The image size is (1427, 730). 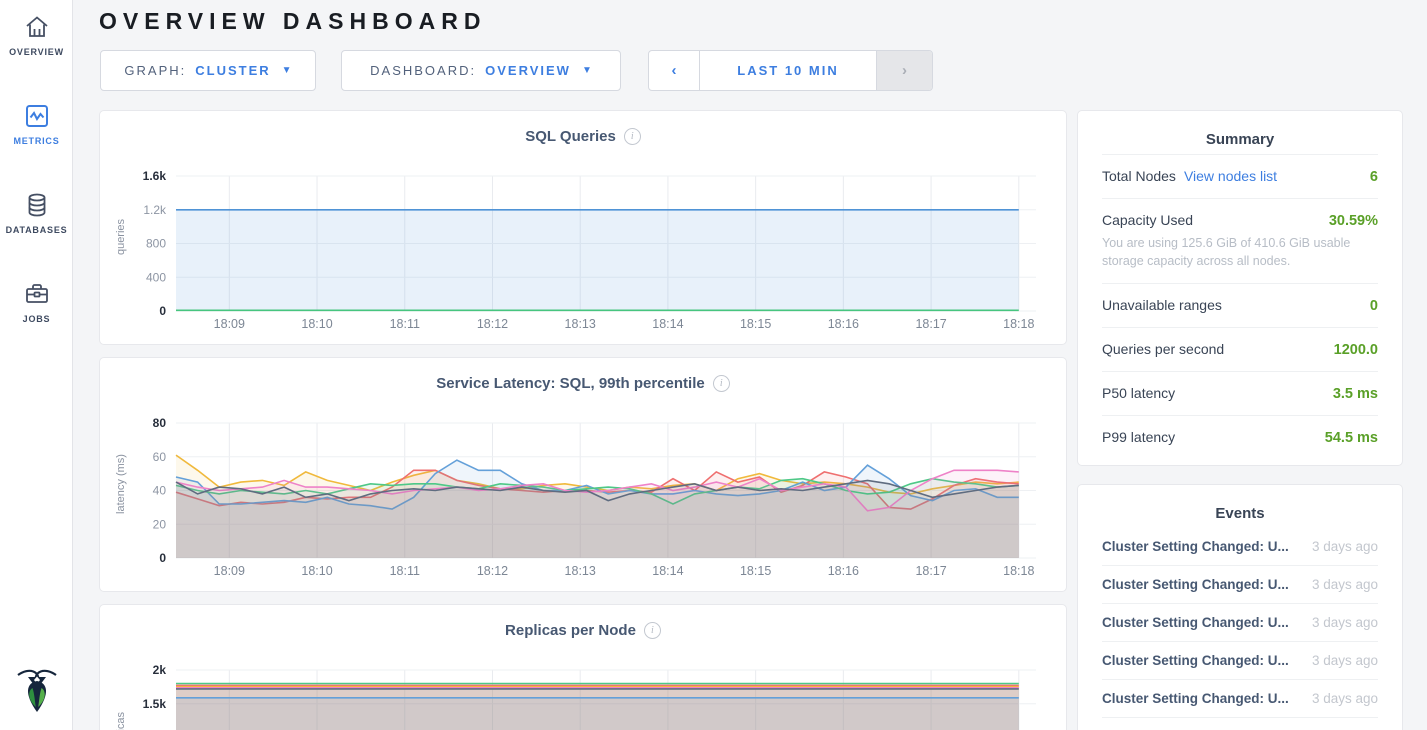 I want to click on summary-row-unavailable-ranges: Unavailable ranges 0, so click(x=1240, y=305).